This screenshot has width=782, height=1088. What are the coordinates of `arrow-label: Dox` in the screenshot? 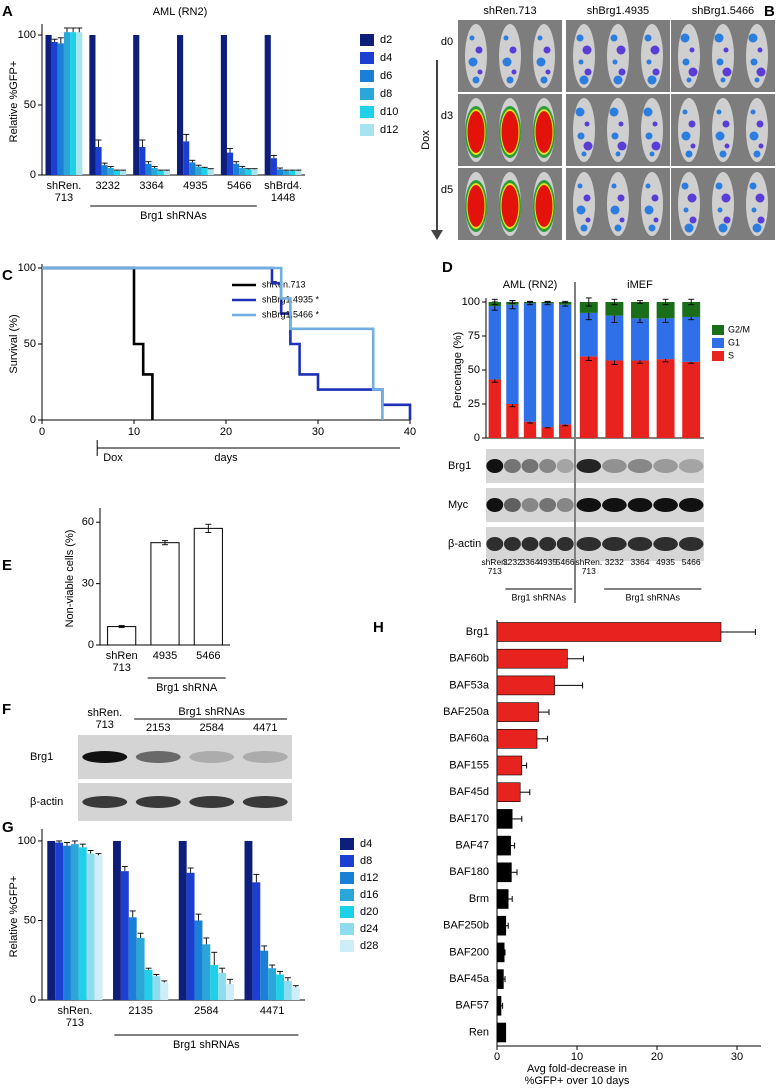 It's located at (426, 140).